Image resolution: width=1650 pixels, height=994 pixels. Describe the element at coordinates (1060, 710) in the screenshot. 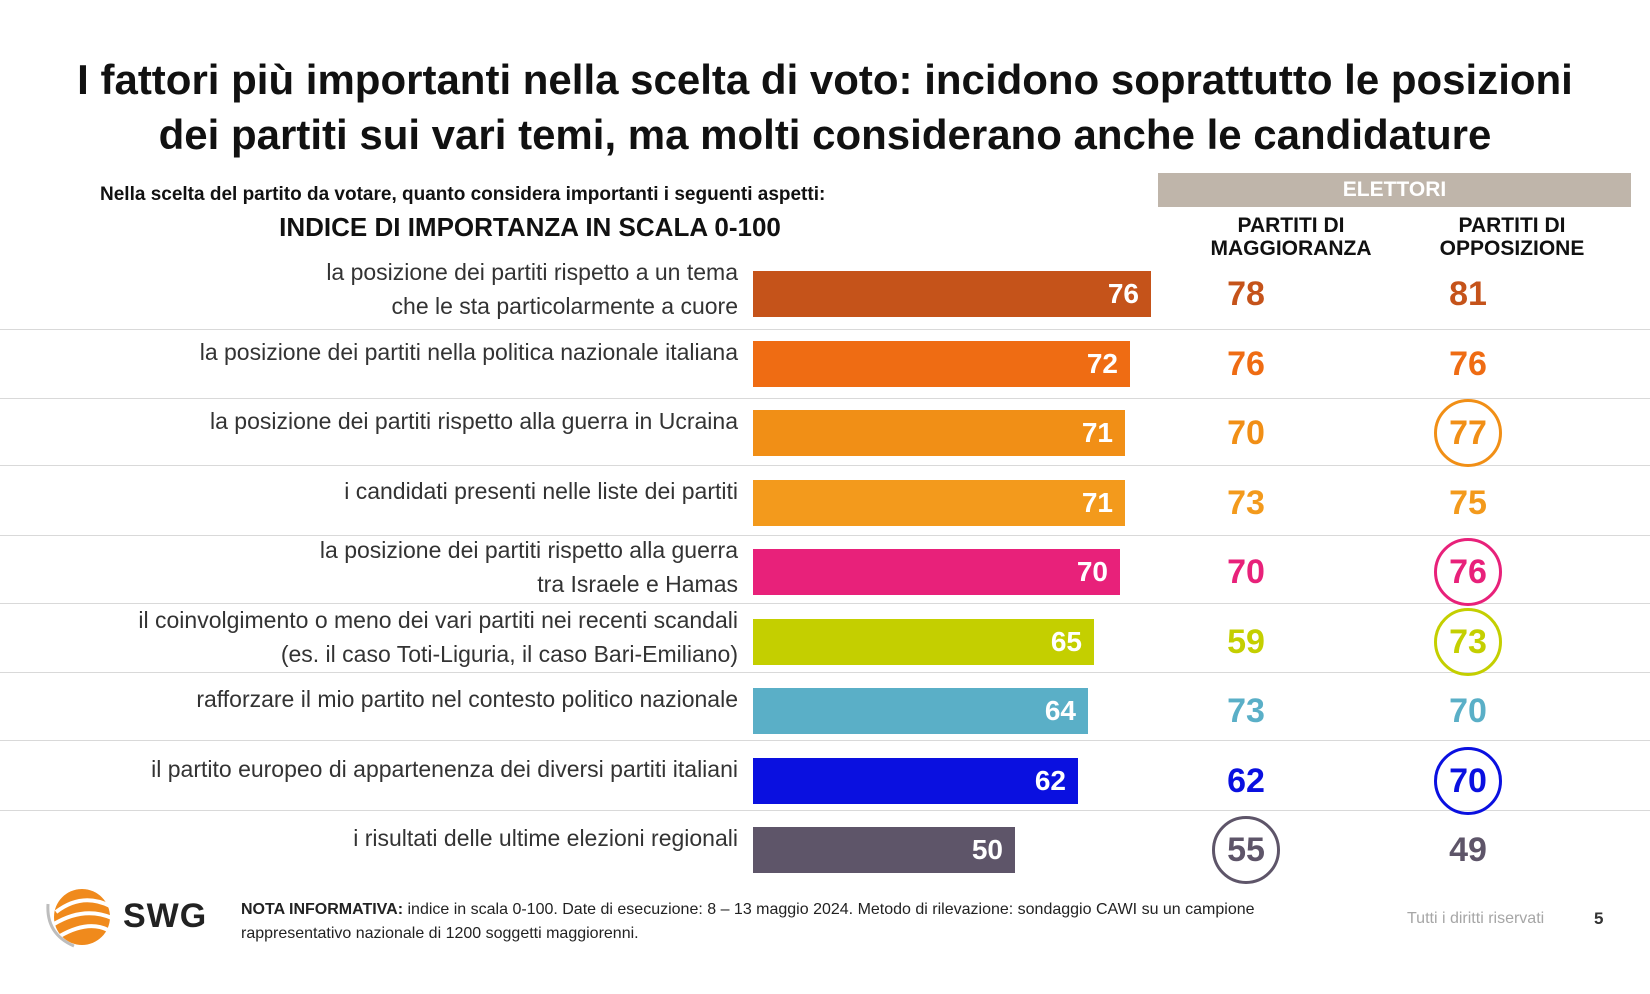

I see `bar-value-label: 64` at that location.